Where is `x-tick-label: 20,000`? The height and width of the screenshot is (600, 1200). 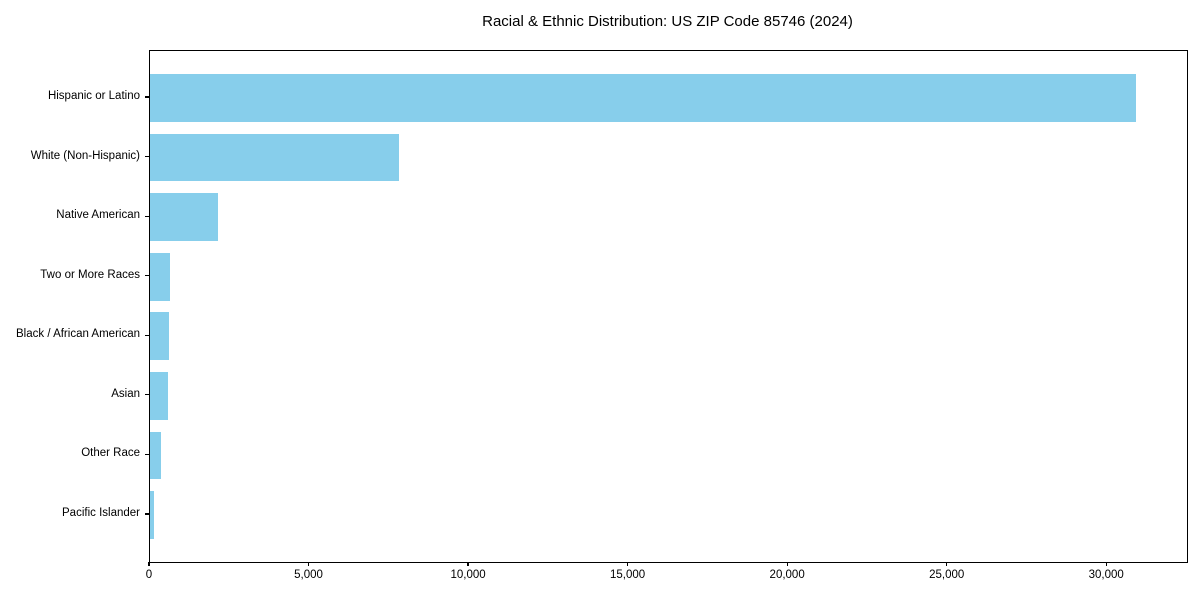 x-tick-label: 20,000 is located at coordinates (787, 575).